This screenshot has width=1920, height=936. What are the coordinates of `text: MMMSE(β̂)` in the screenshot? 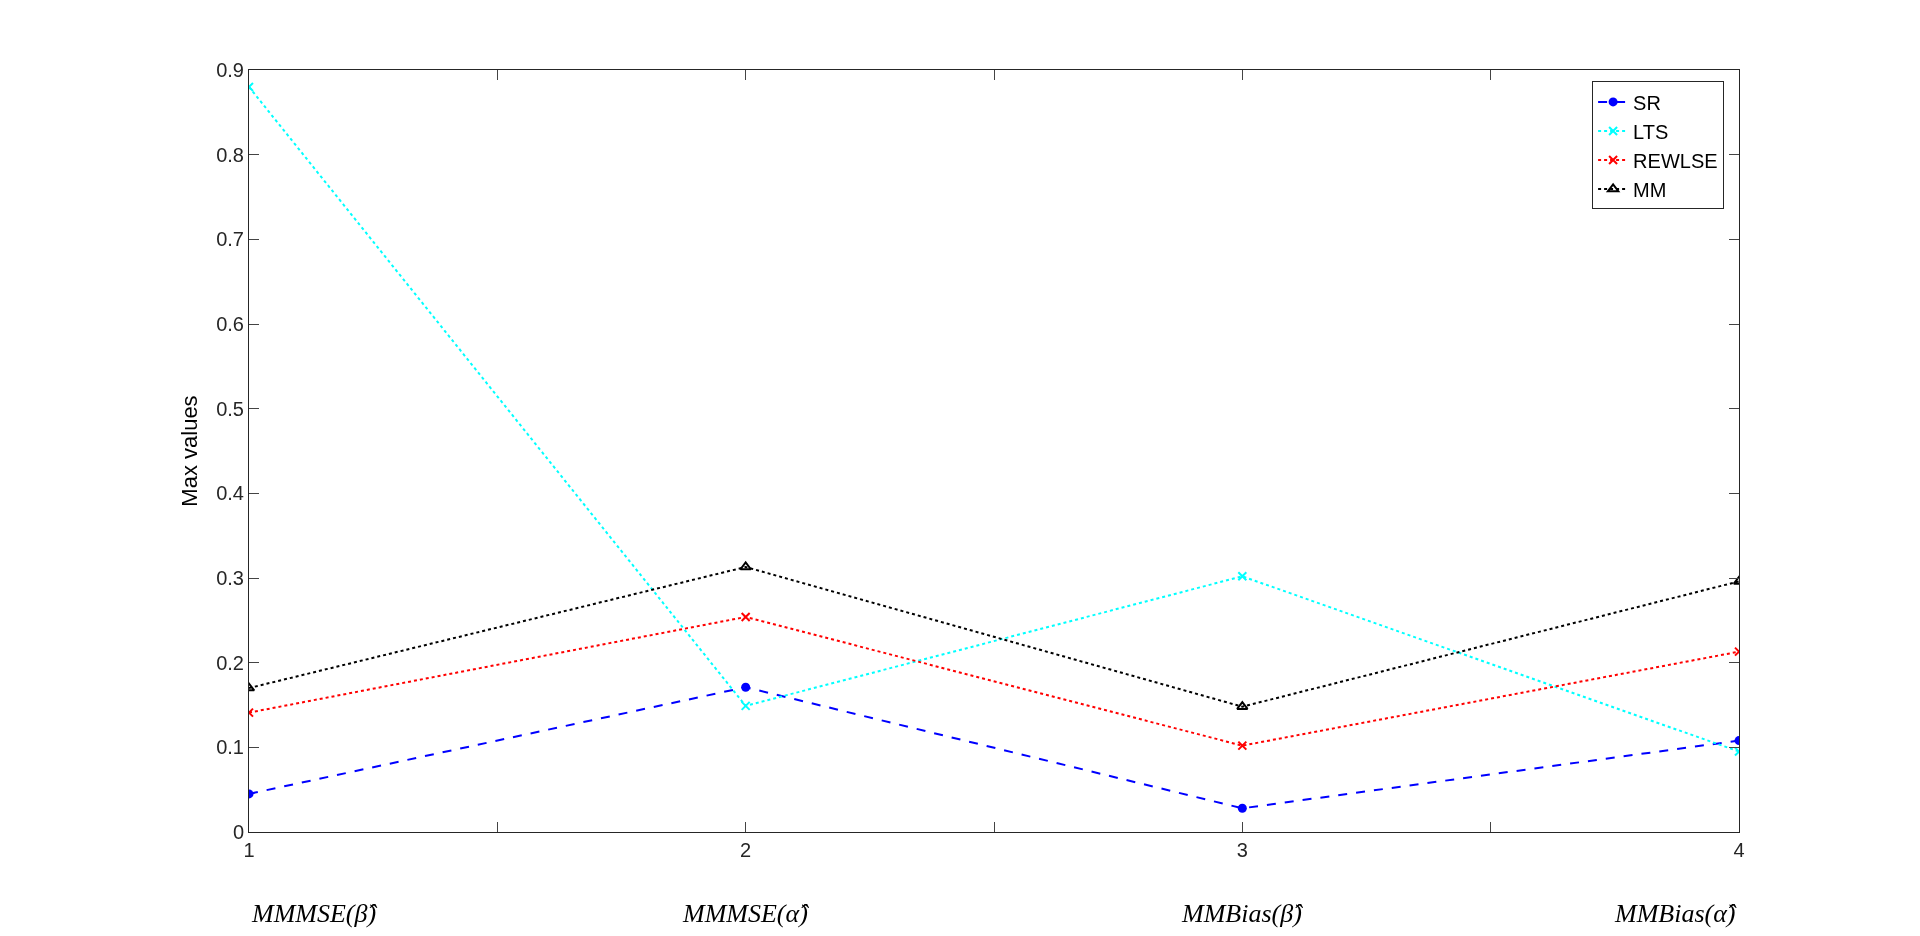 It's located at (314, 913).